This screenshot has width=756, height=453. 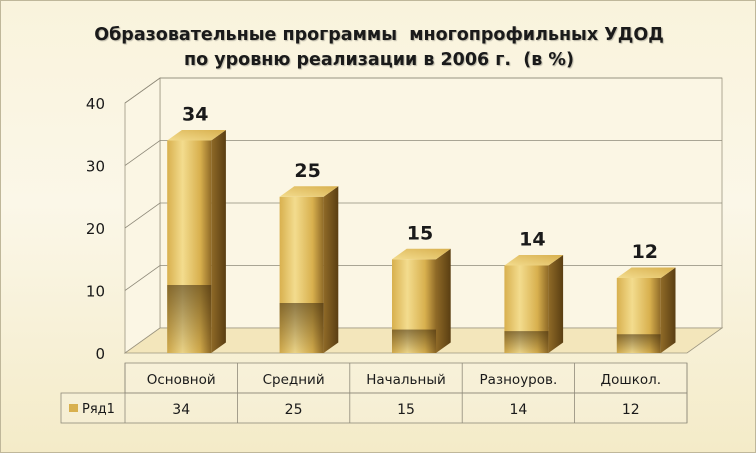 I want to click on y-tick-label: 0, so click(x=100, y=354).